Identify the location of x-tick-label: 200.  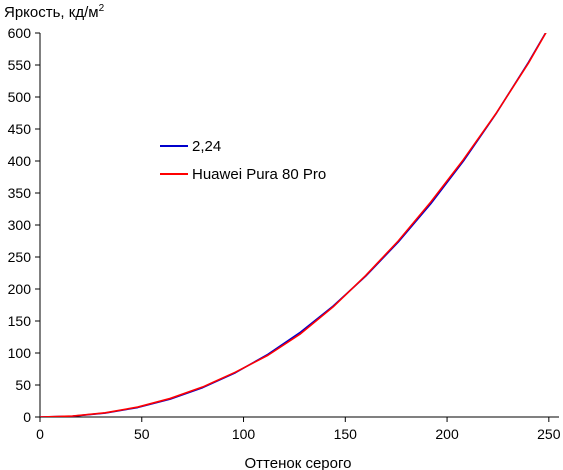
(447, 434).